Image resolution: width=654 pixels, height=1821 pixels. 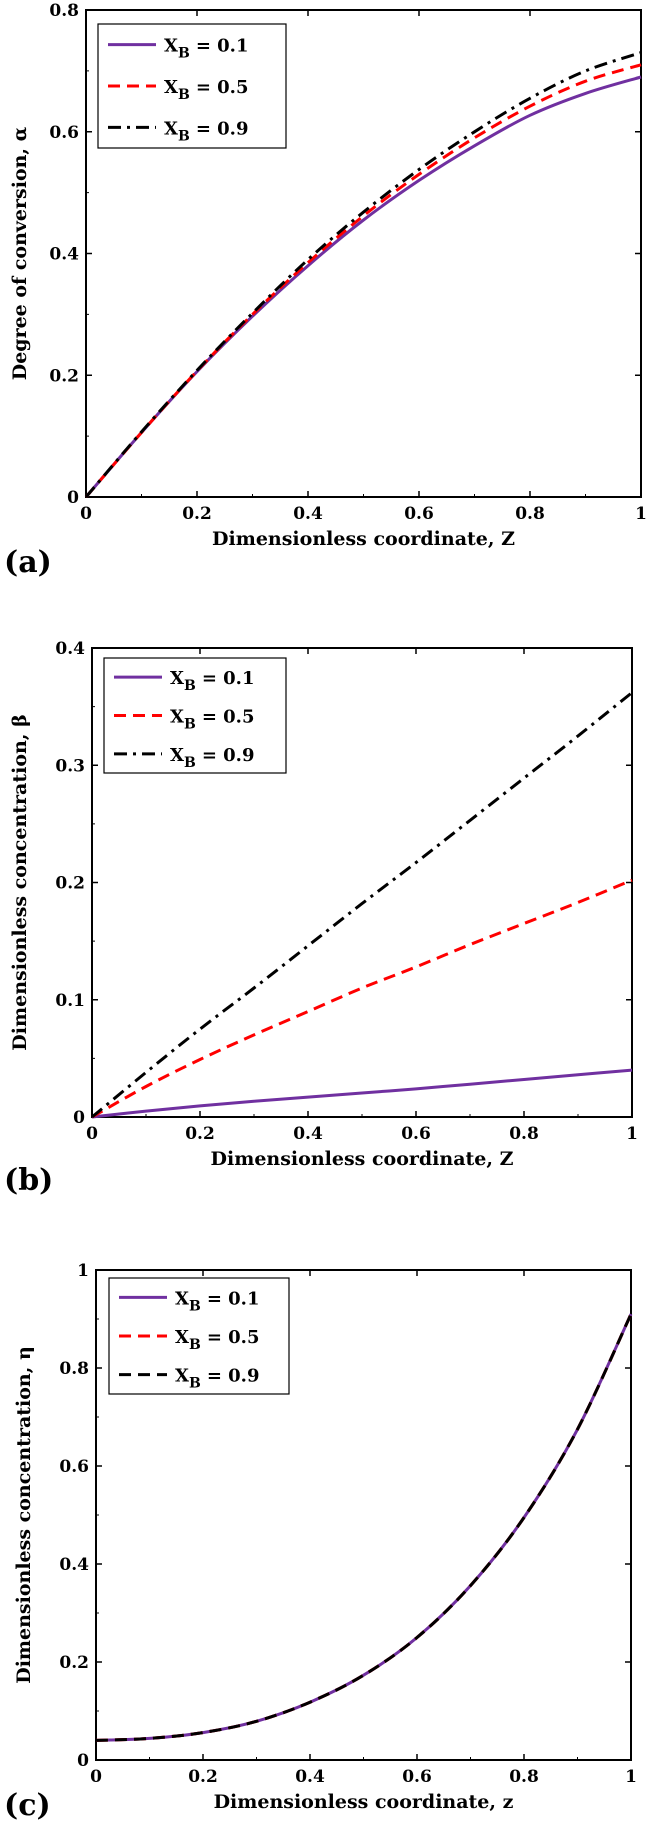 What do you see at coordinates (20, 253) in the screenshot?
I see `y-axis-label: Degree of conversion, α` at bounding box center [20, 253].